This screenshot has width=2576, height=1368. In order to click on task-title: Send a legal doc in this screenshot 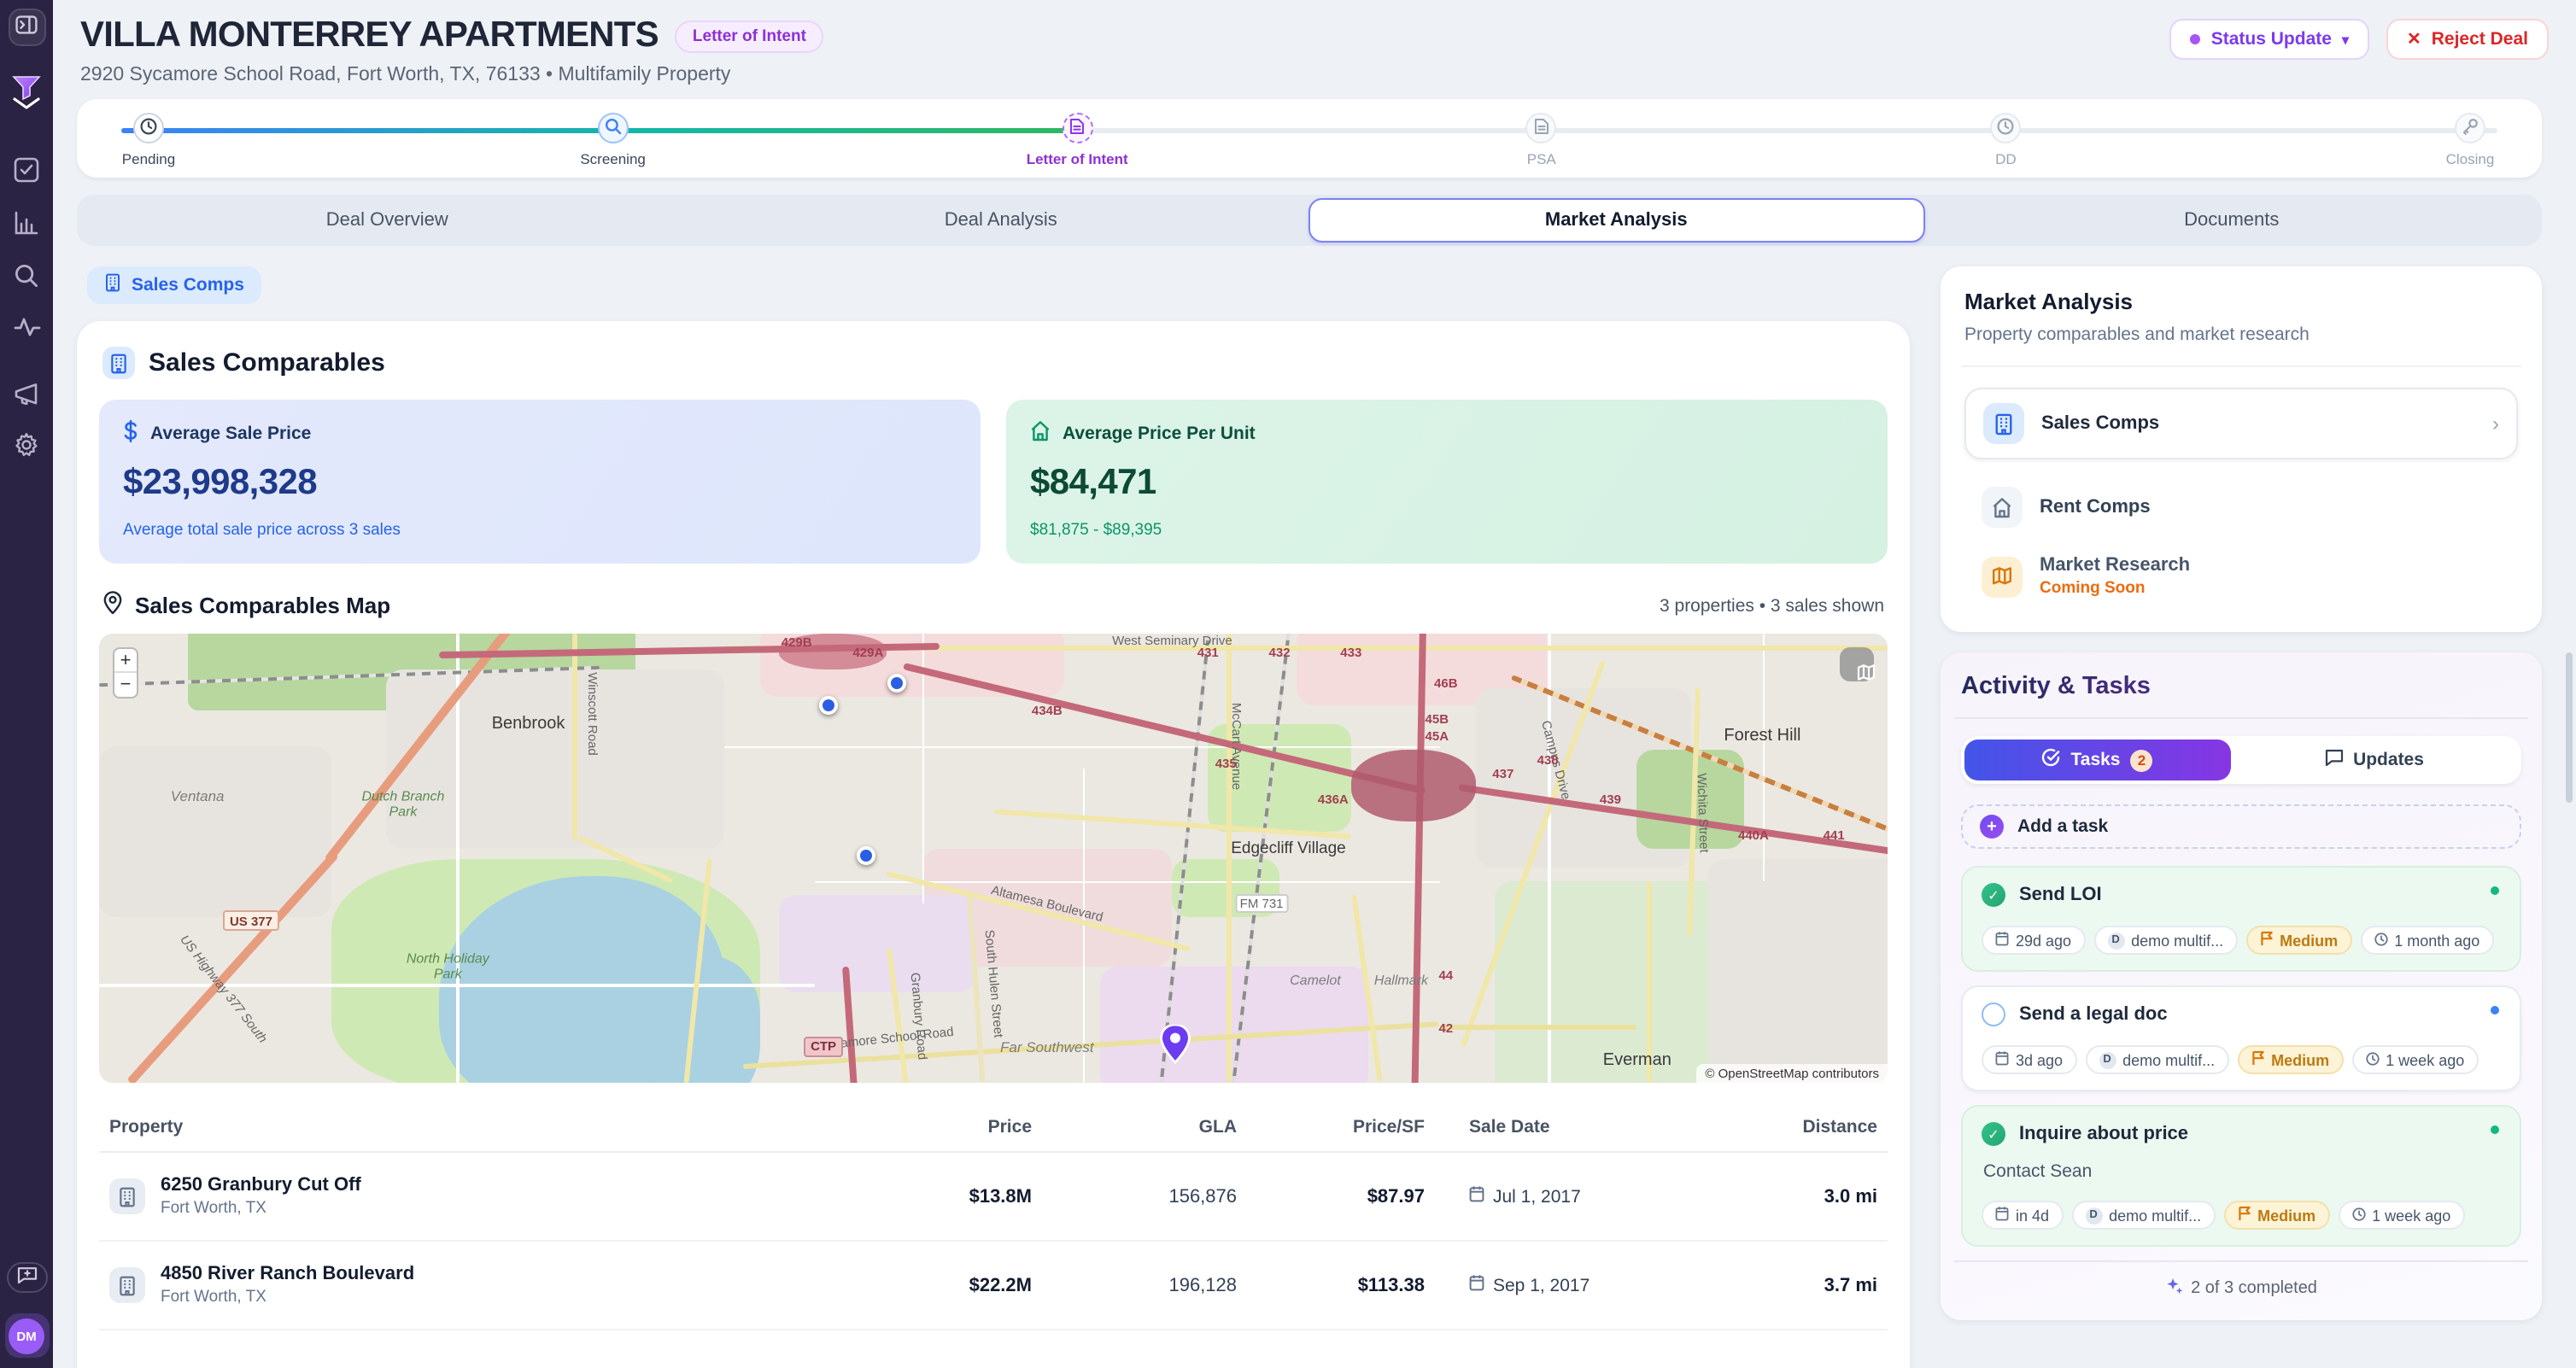, I will do `click(2093, 1014)`.